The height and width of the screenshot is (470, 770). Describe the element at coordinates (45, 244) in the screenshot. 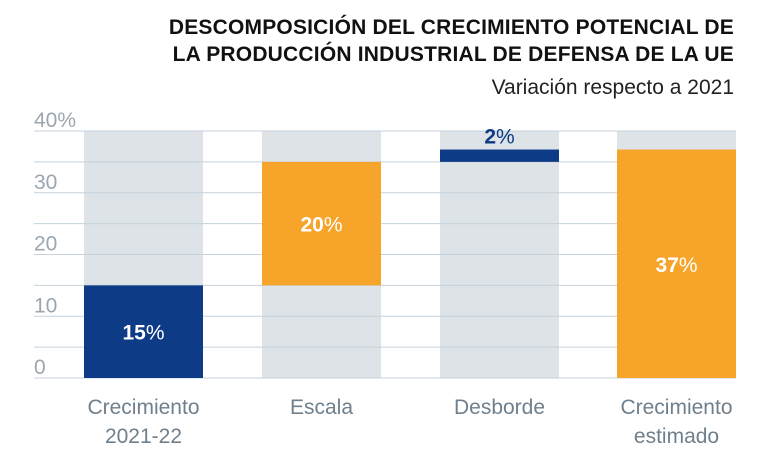

I see `y-tick-label-20: 20` at that location.